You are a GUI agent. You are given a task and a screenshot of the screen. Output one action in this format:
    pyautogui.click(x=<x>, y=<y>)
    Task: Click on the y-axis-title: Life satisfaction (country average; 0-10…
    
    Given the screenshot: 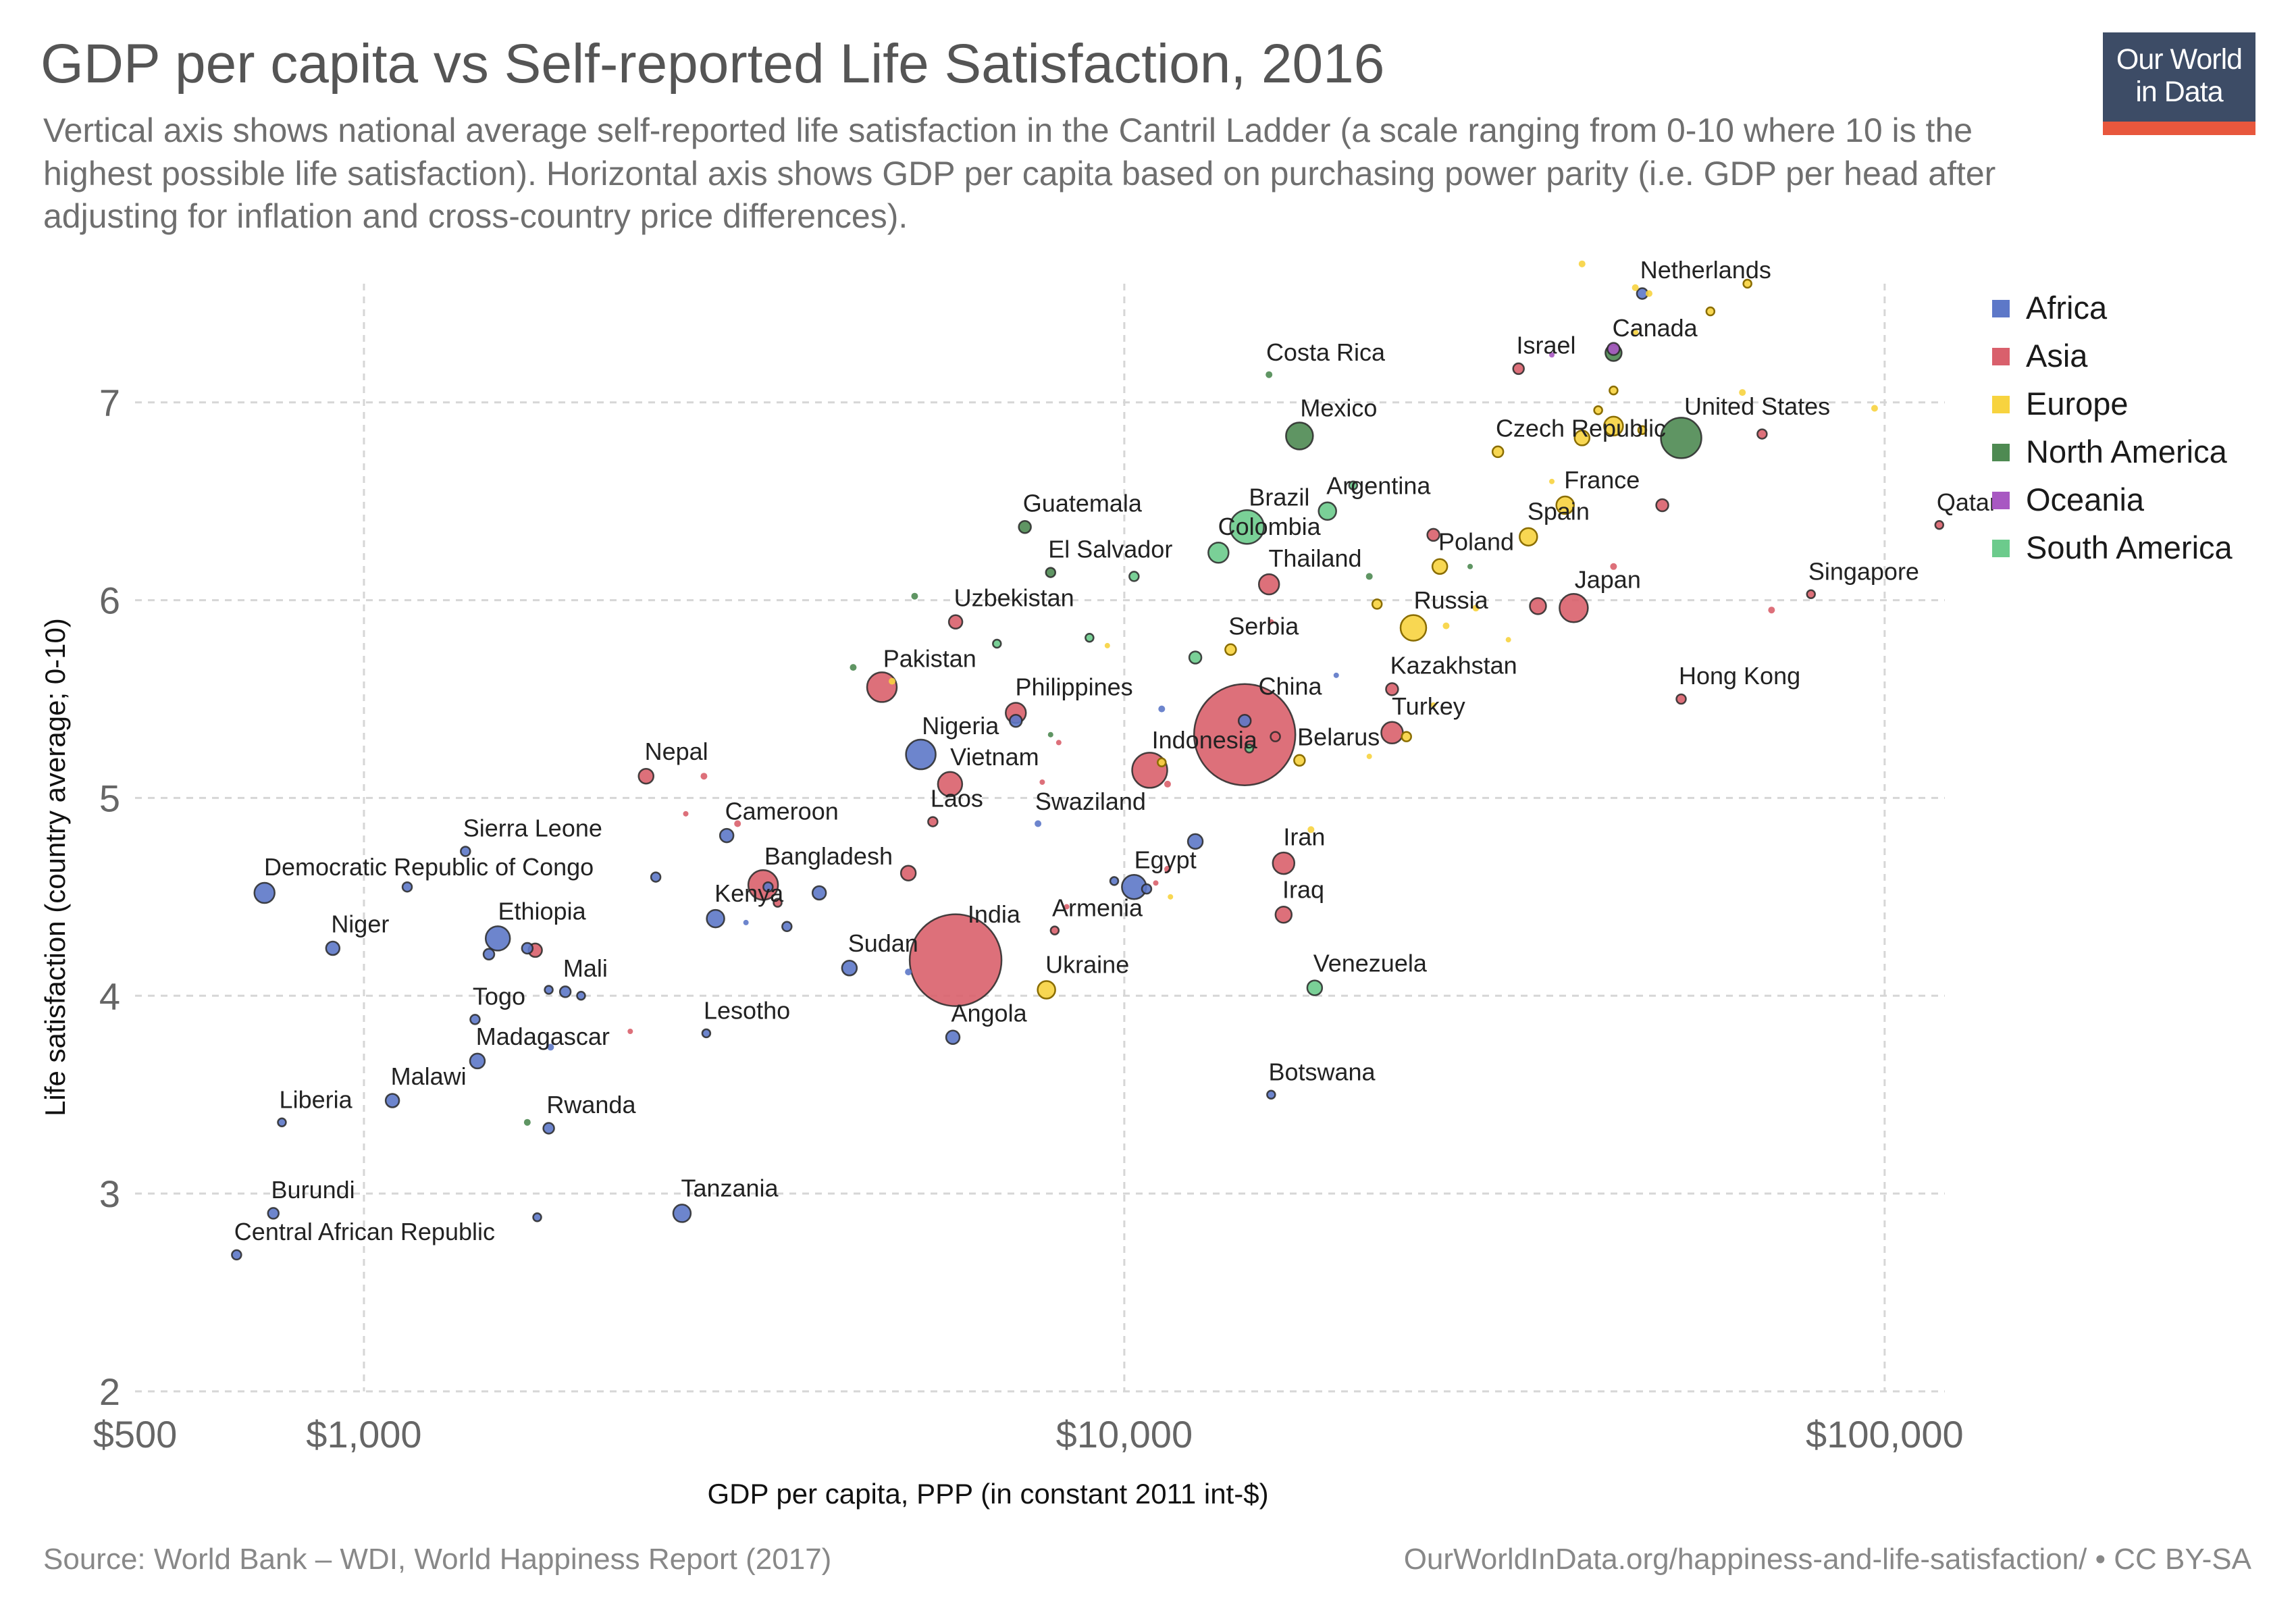 What is the action you would take?
    pyautogui.click(x=55, y=867)
    